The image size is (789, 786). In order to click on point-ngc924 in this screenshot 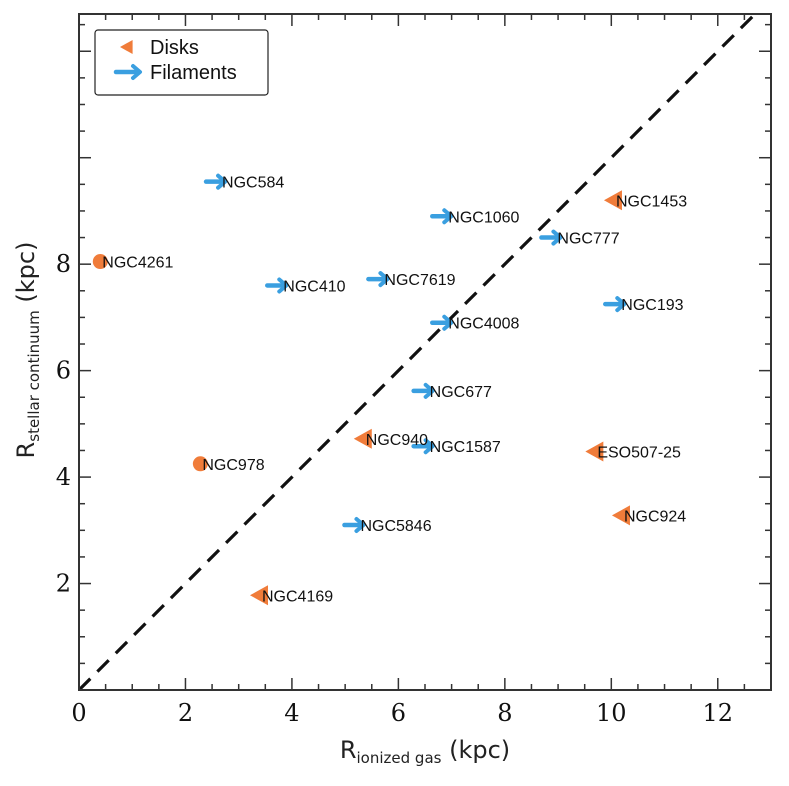, I will do `click(620, 515)`.